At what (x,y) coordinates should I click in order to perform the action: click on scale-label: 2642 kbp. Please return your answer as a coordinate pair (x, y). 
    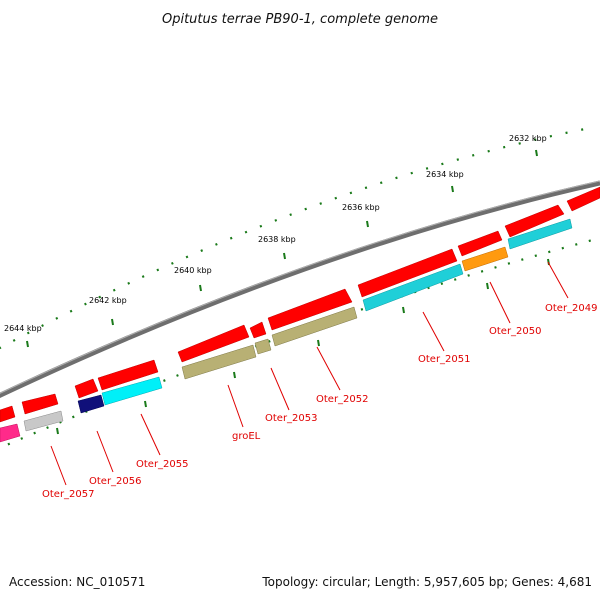
    Looking at the image, I should click on (108, 300).